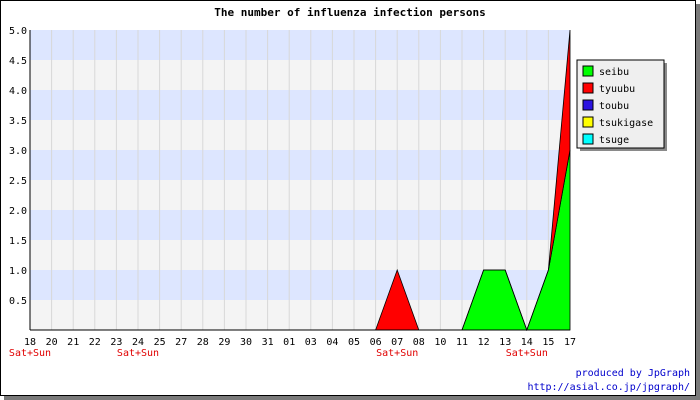 The image size is (700, 400). I want to click on y-tick-label: 2.5, so click(18, 181).